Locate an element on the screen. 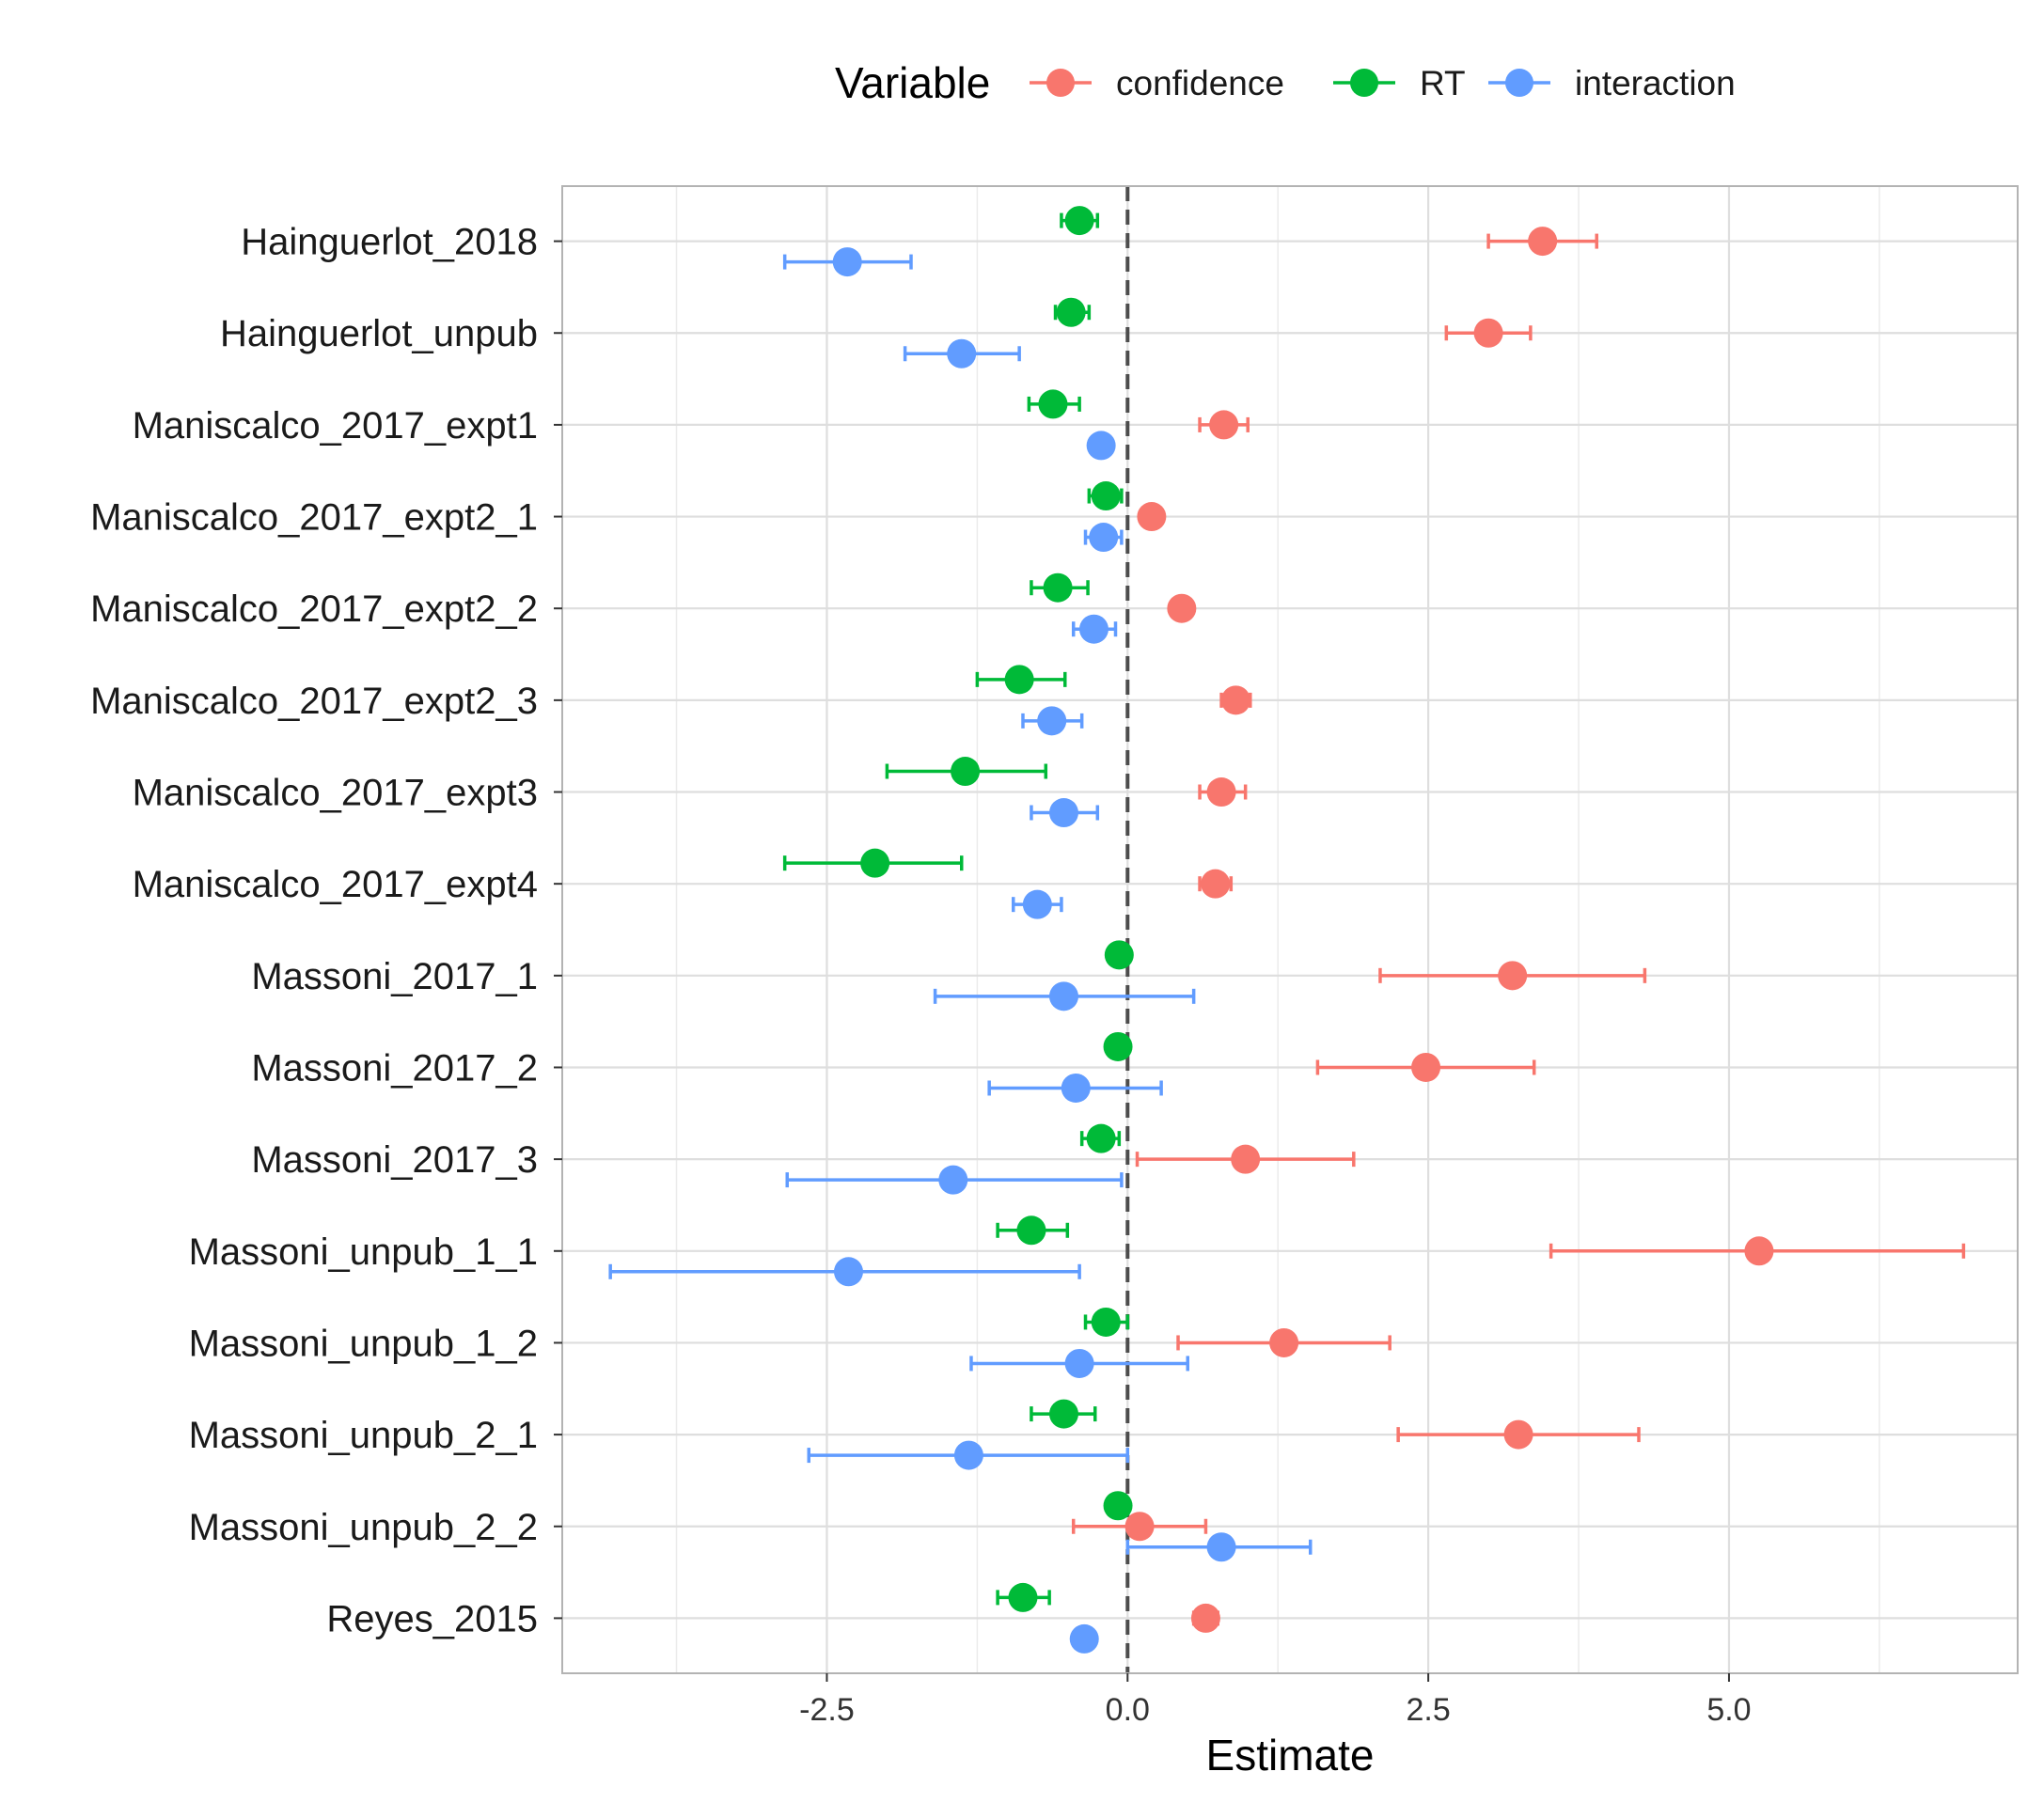 The width and height of the screenshot is (2044, 1803). x-tick-label: 0.0 is located at coordinates (1128, 1710).